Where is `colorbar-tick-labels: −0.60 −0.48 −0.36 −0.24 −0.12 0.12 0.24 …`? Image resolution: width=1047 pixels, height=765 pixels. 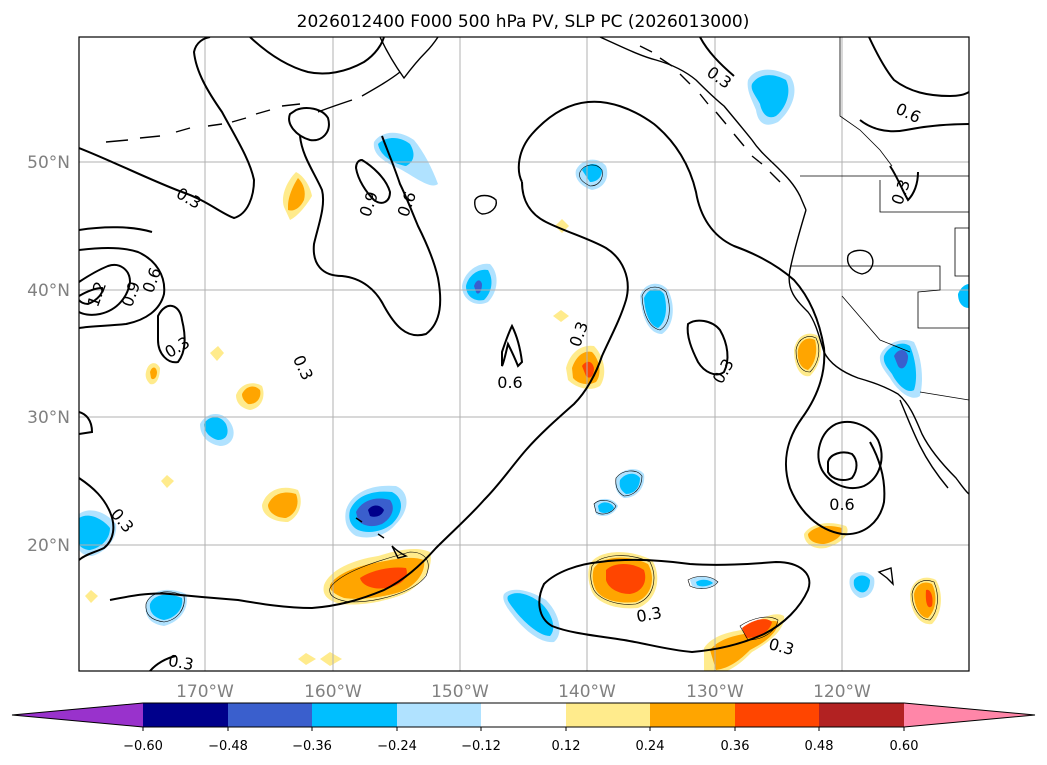
colorbar-tick-labels: −0.60 −0.48 −0.36 −0.24 −0.12 0.12 0.24 … is located at coordinates (520, 746).